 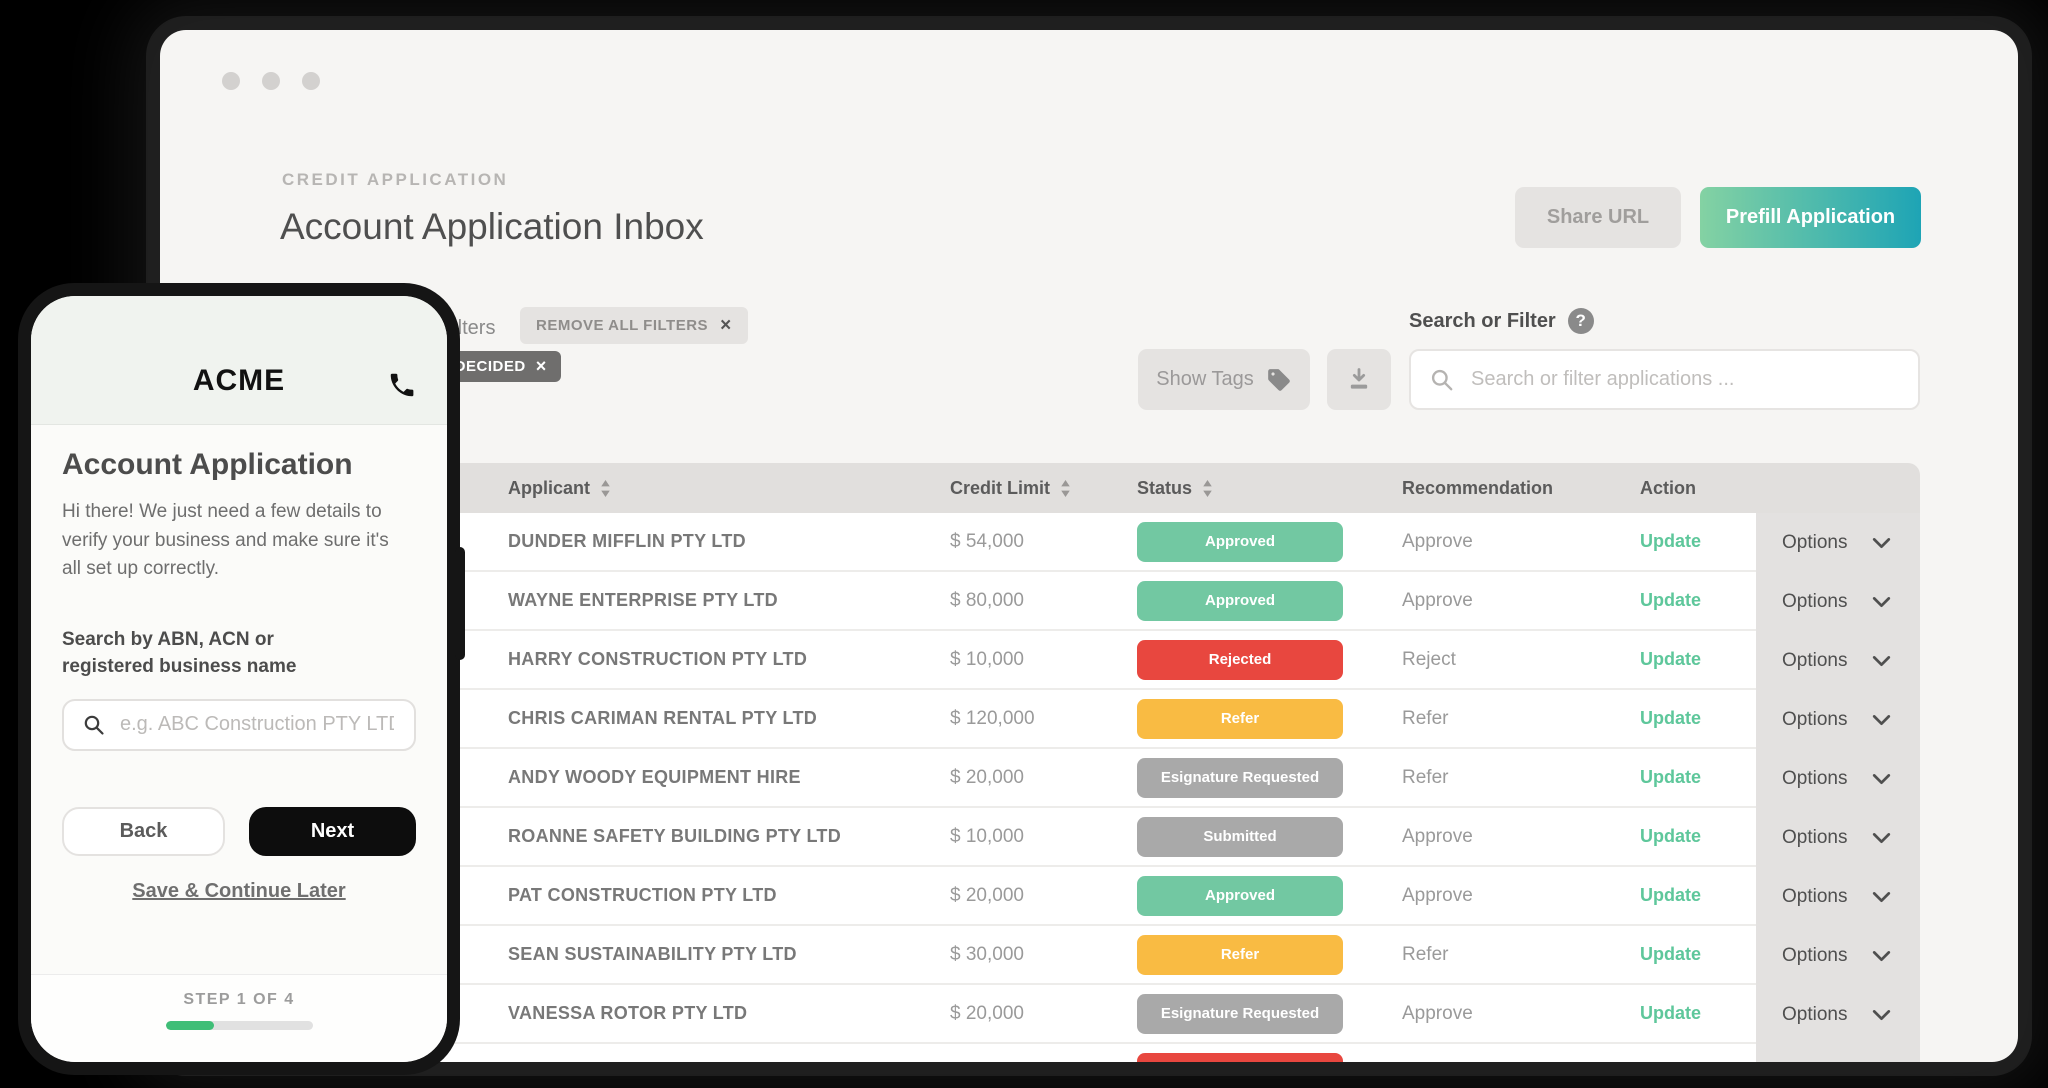 I want to click on download-button, so click(x=1359, y=379).